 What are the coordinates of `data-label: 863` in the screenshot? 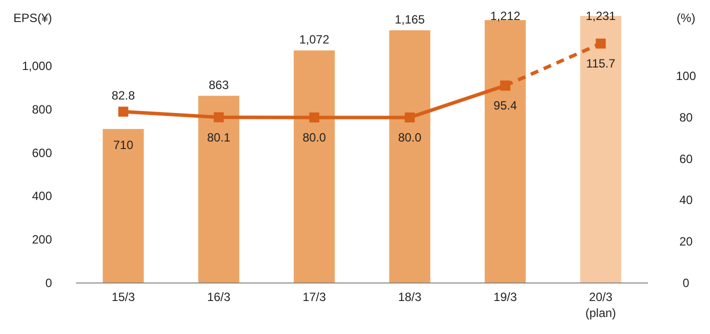 It's located at (219, 85).